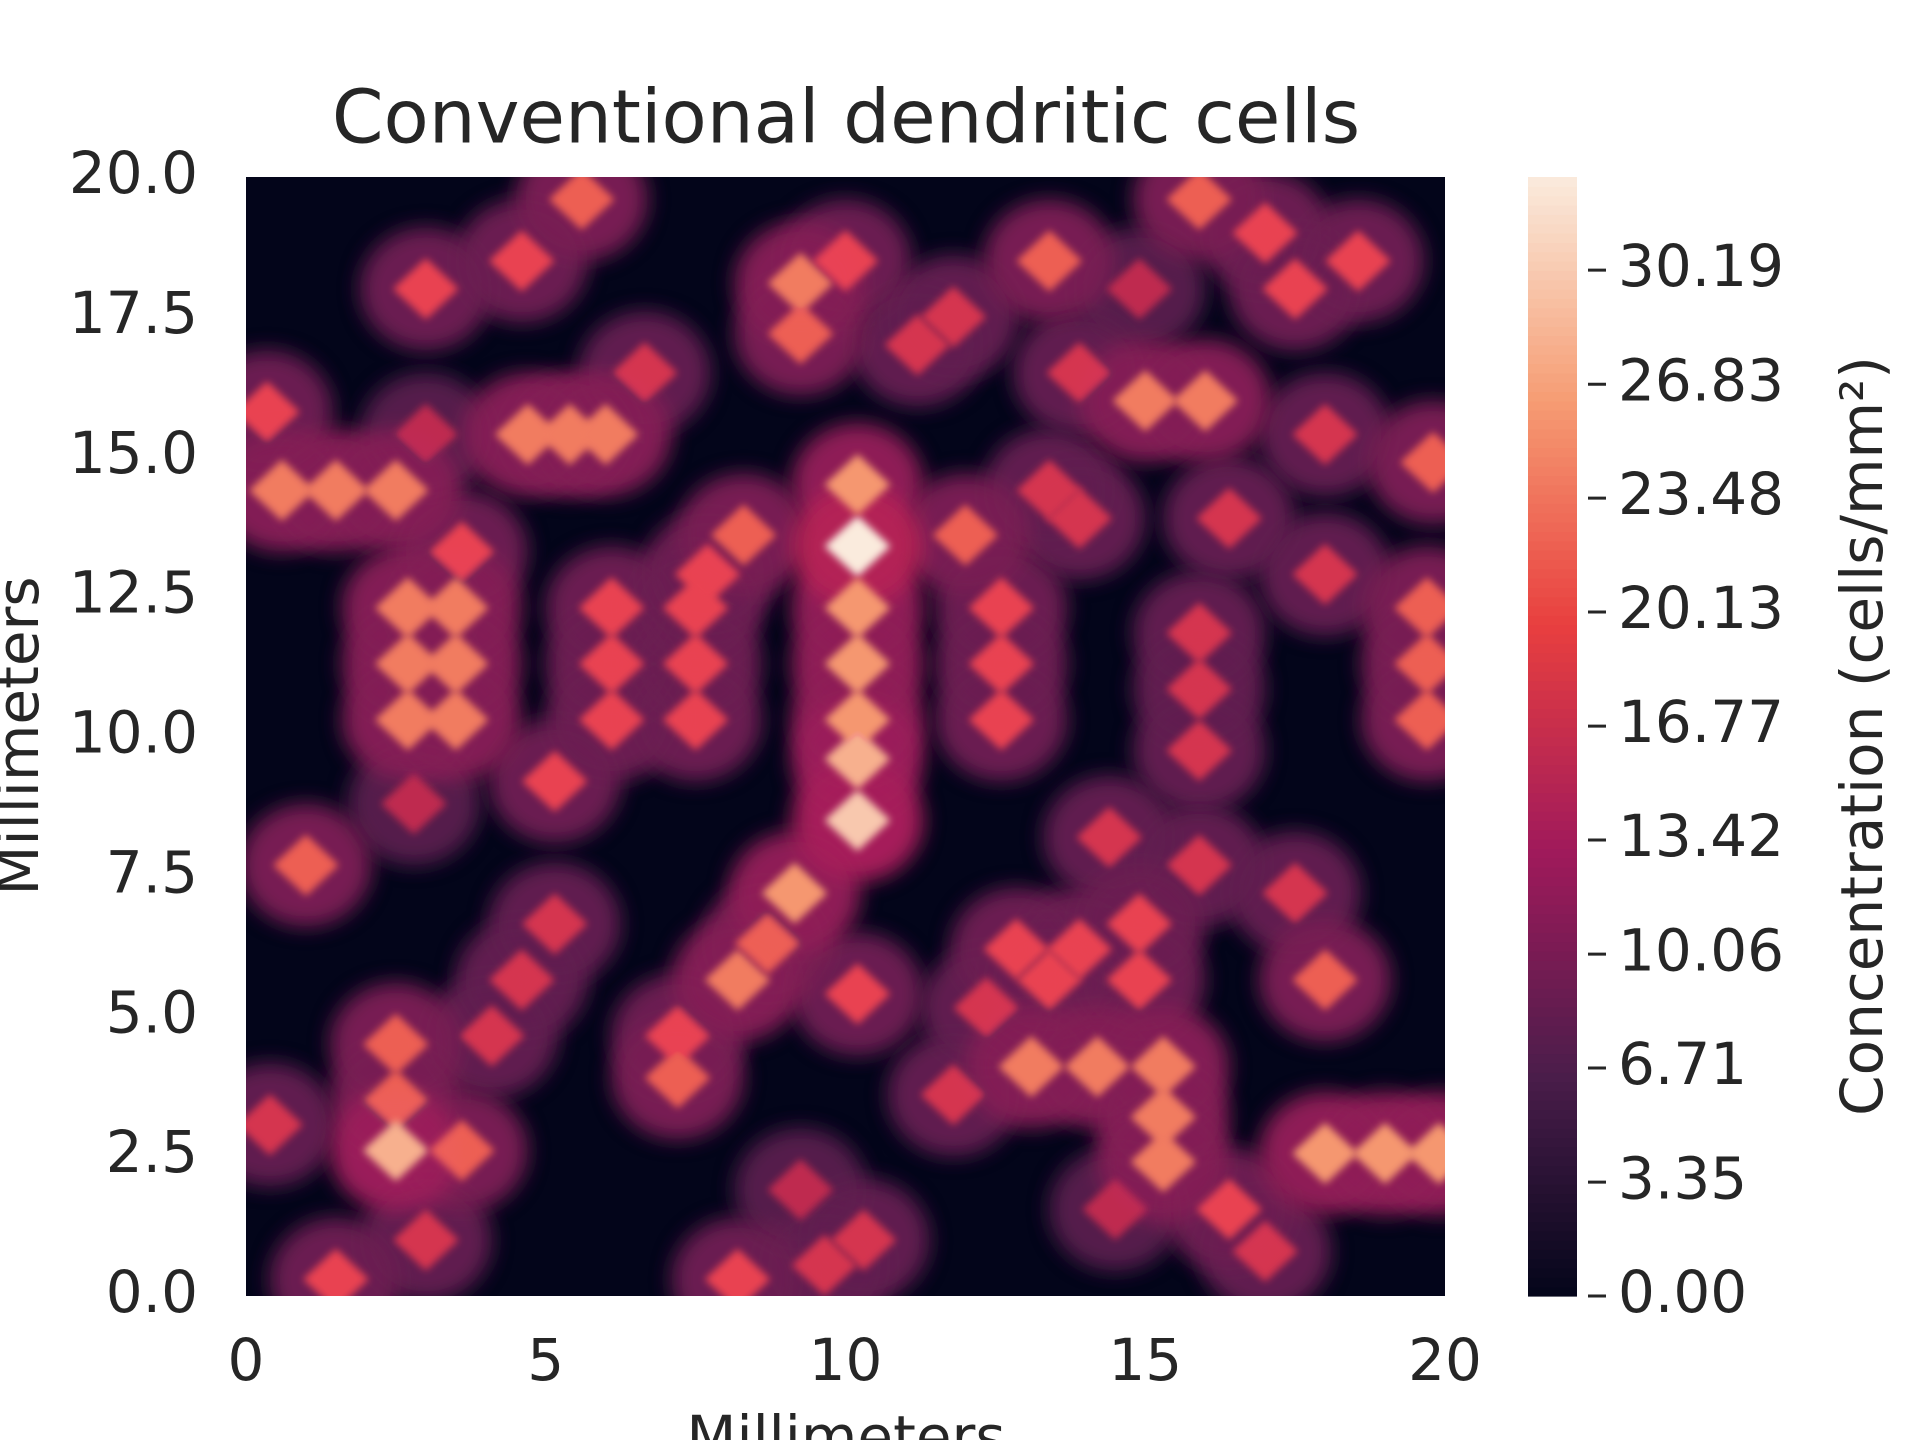  I want to click on colorbar-tick-label: 6.71, so click(1682, 1064).